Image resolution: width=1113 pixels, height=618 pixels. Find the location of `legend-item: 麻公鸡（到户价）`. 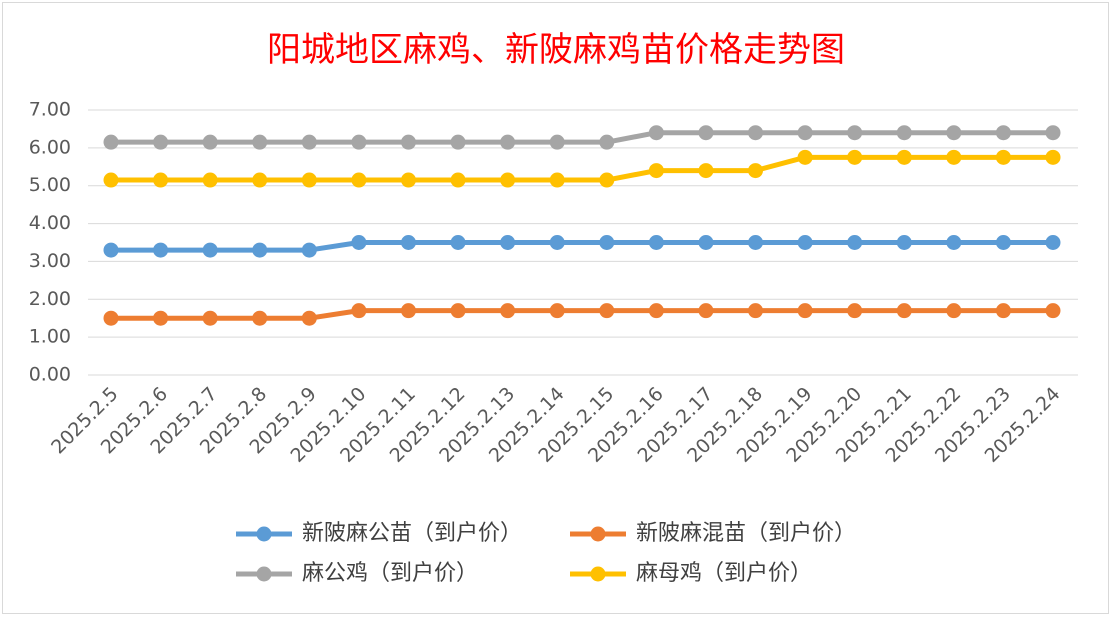

legend-item: 麻公鸡（到户价） is located at coordinates (357, 573).